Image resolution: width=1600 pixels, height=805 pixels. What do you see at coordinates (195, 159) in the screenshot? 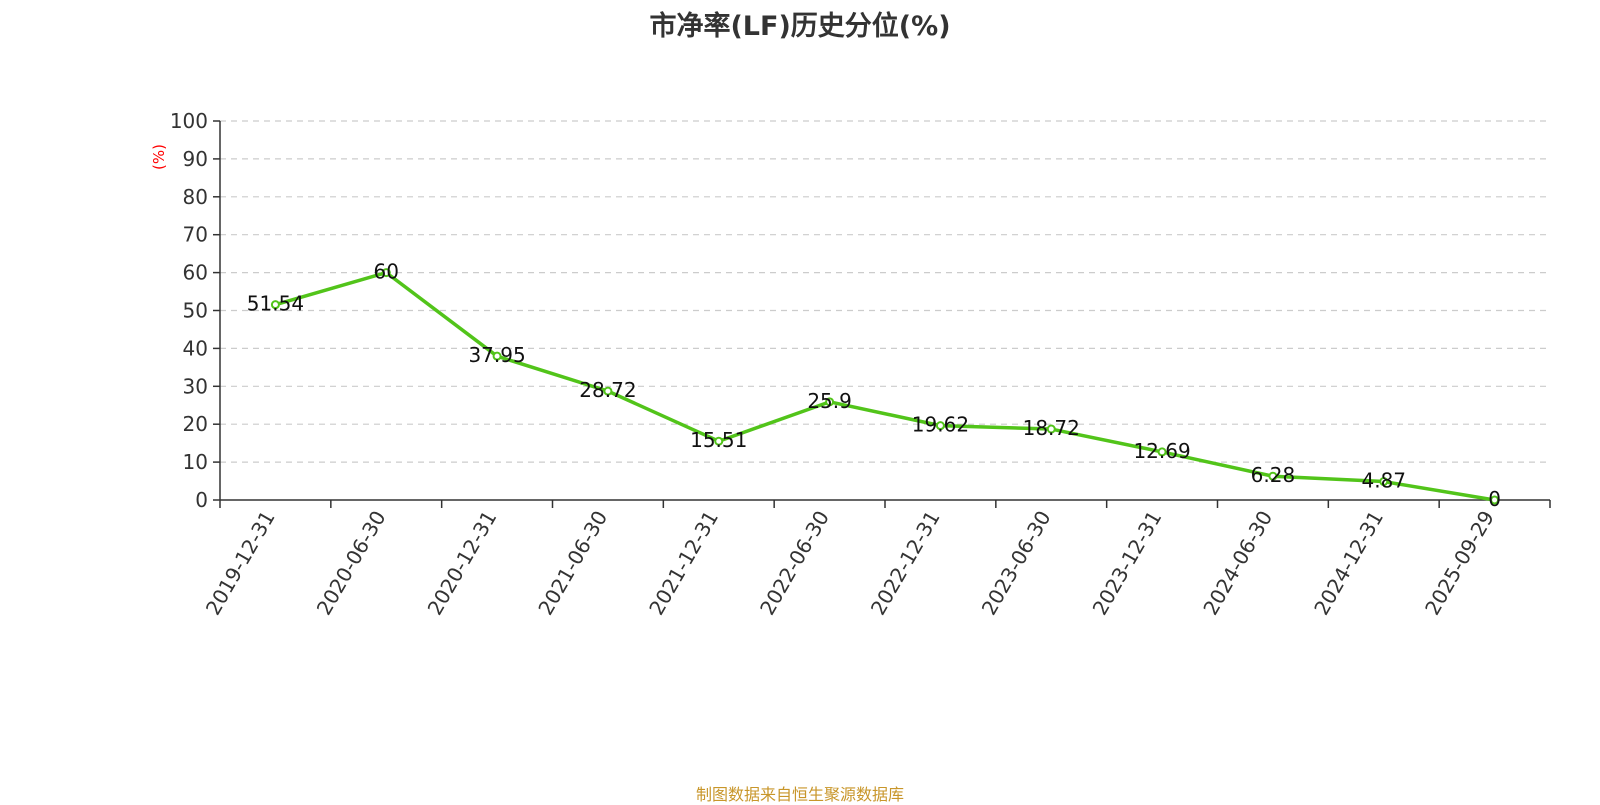
I see `y-tick-label: 90` at bounding box center [195, 159].